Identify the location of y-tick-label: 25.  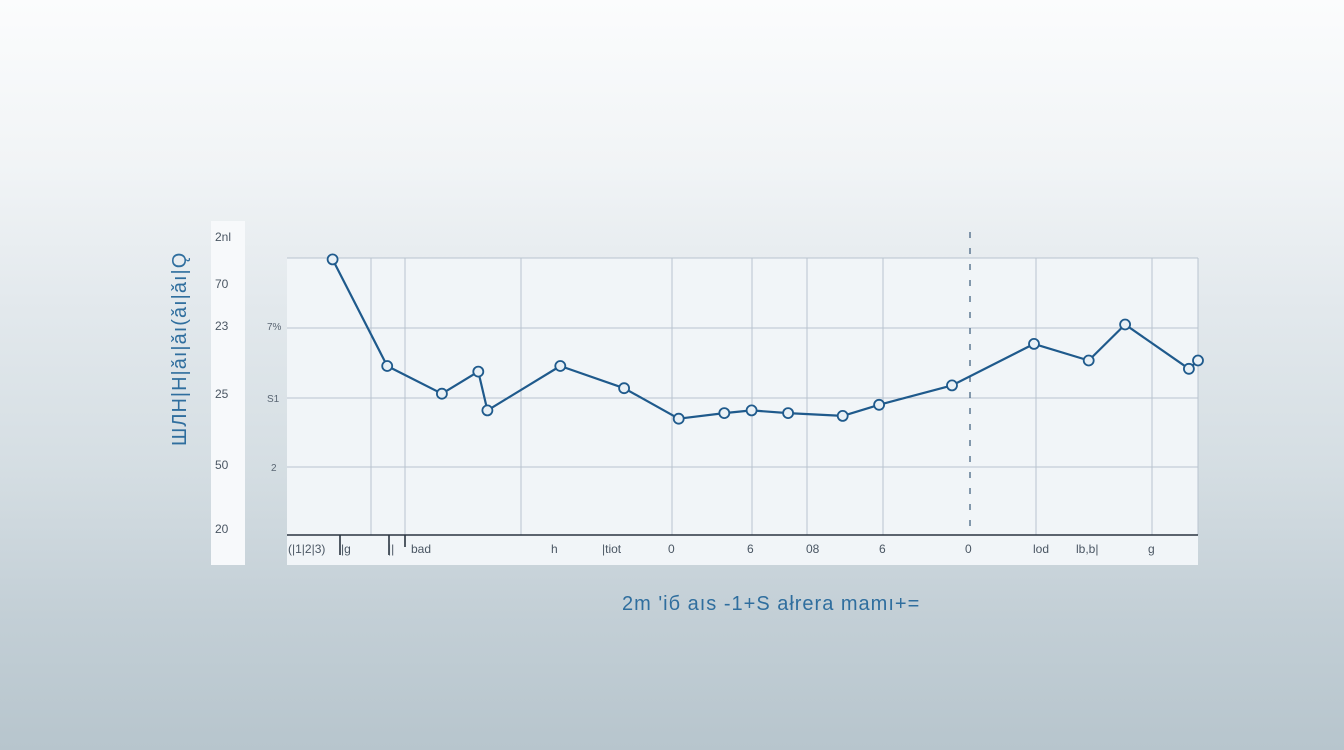
(222, 394).